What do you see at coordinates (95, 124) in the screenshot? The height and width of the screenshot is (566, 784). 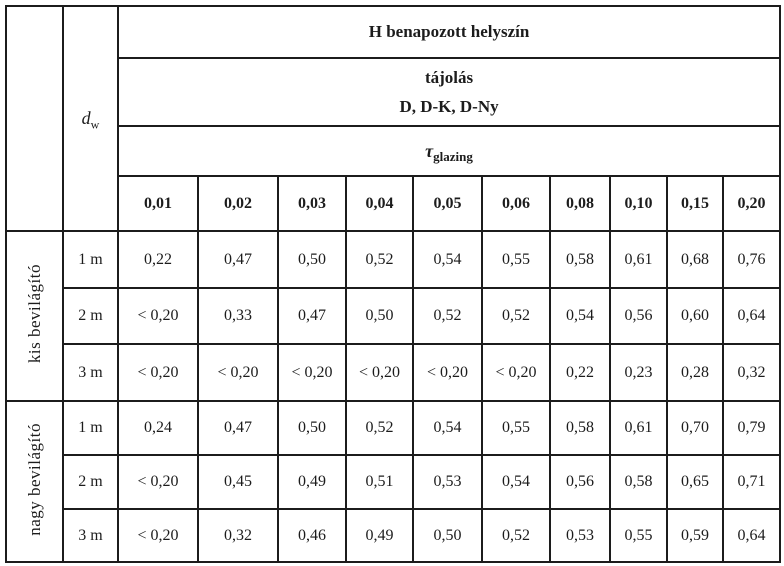 I see `dw-subscript: w` at bounding box center [95, 124].